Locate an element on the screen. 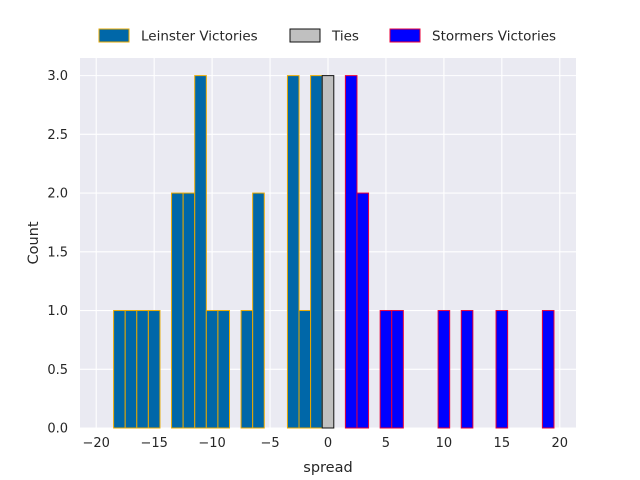  x-tick-label: −5 is located at coordinates (269, 443).